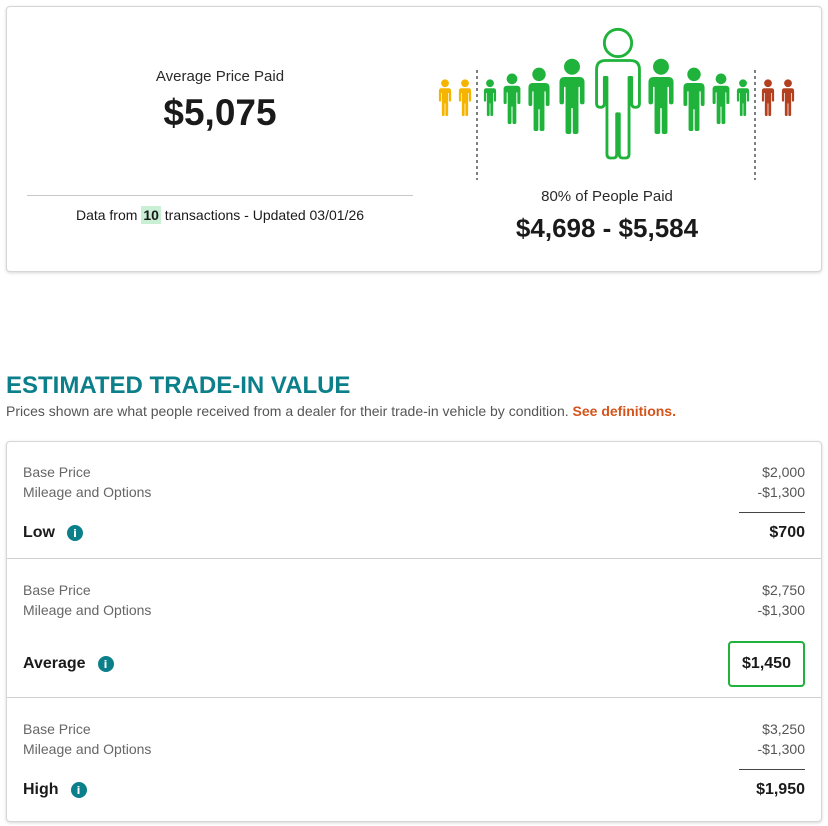 The height and width of the screenshot is (826, 828). Describe the element at coordinates (780, 789) in the screenshot. I see `high-trade-in-value: $1,950` at that location.